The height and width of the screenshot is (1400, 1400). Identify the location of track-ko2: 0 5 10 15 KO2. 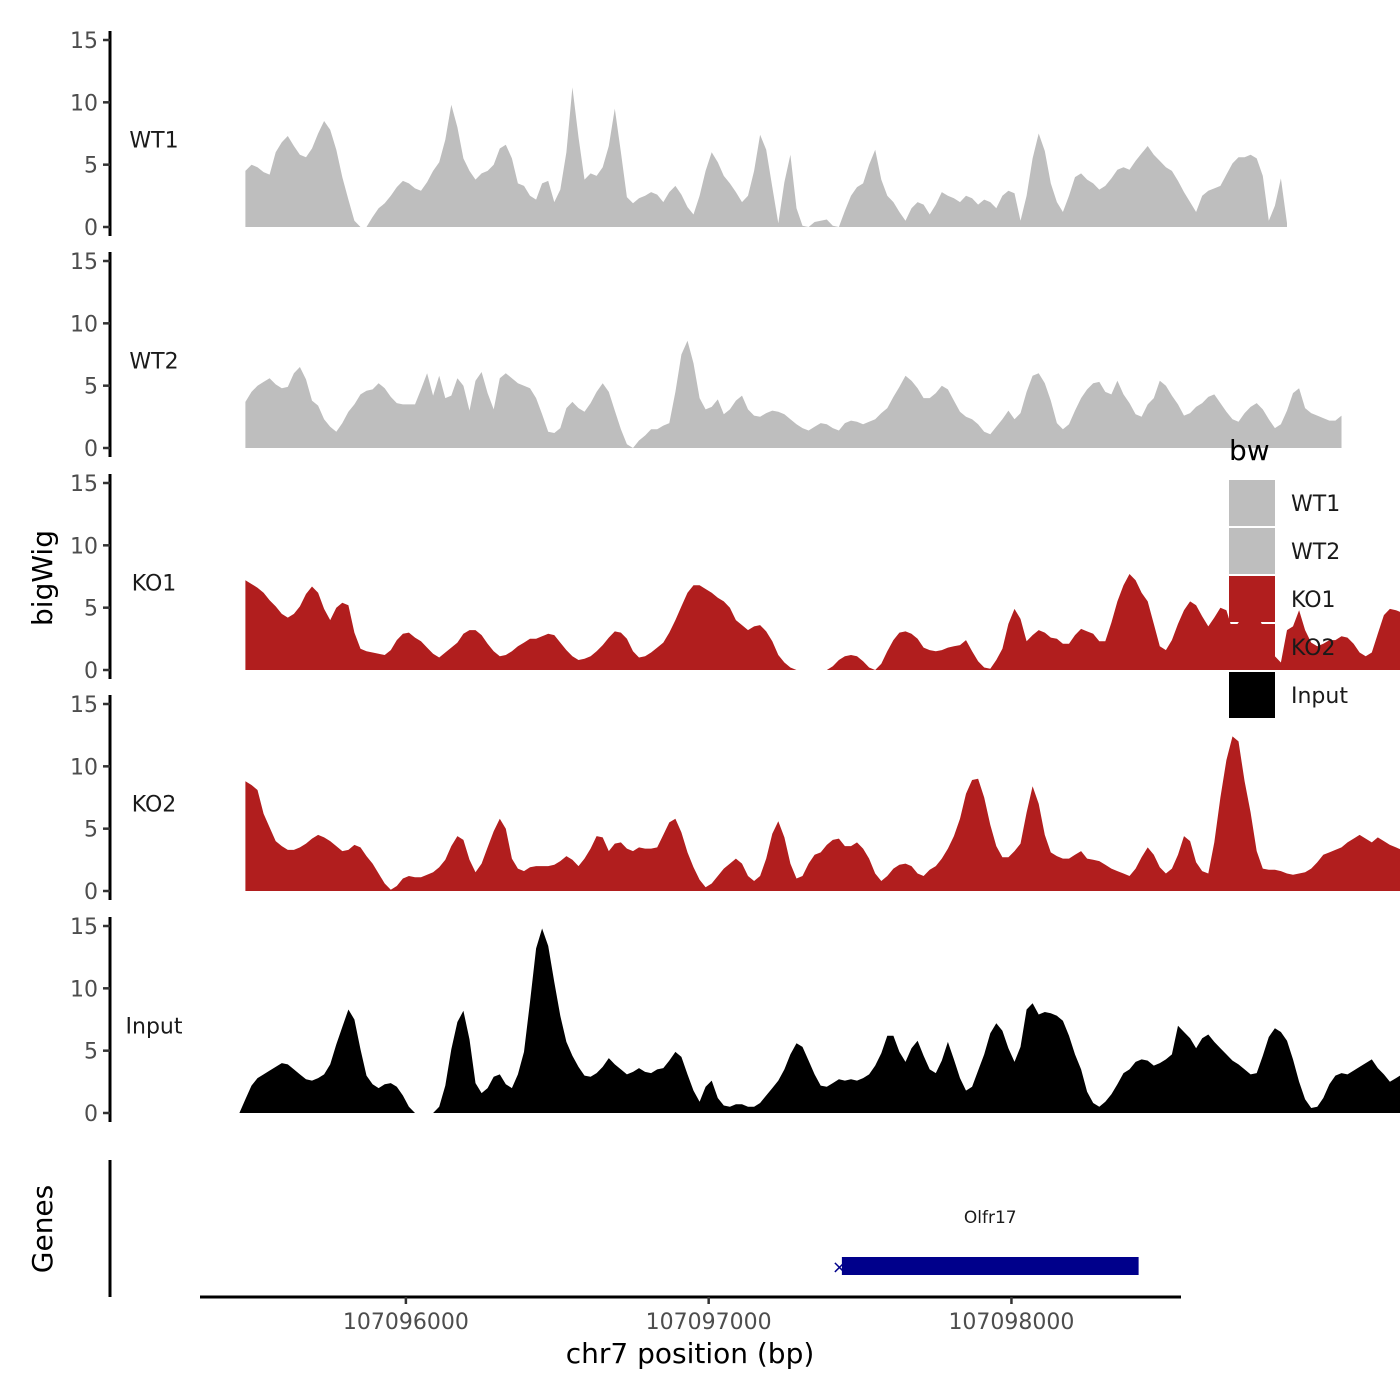
(735, 799).